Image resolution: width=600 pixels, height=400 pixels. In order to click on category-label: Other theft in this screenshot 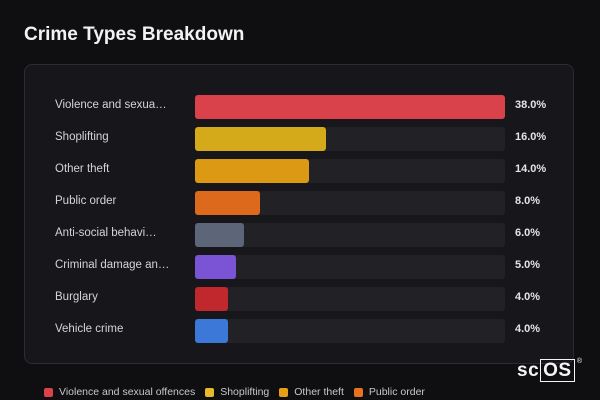, I will do `click(82, 169)`.